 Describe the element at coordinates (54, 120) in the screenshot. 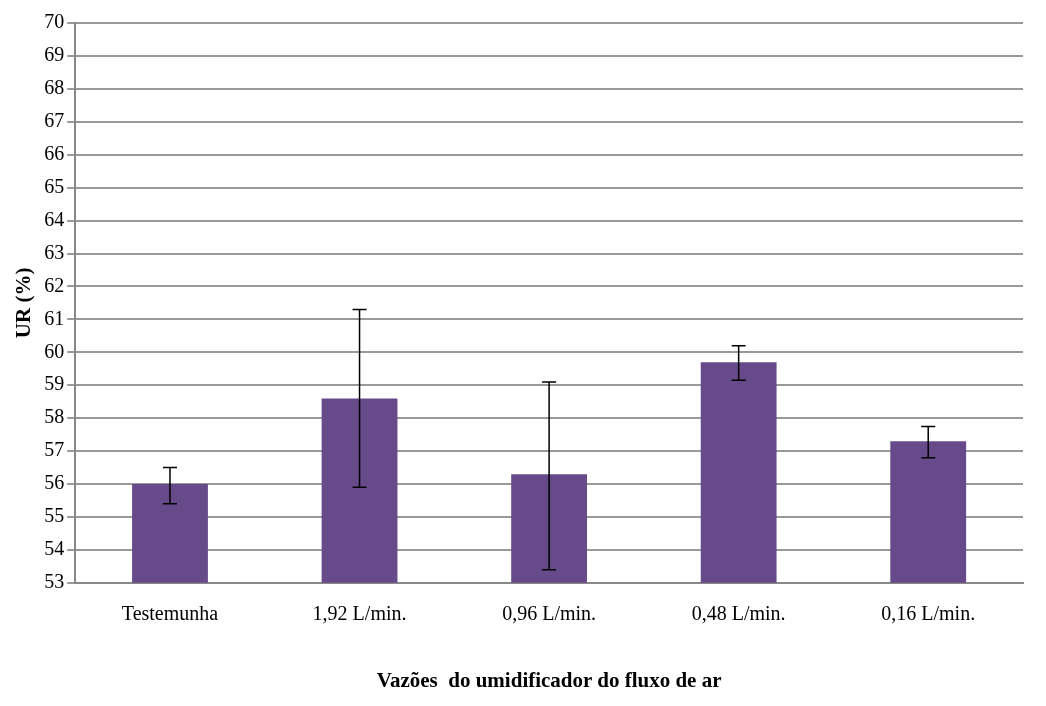

I see `y-tick-label: 67` at that location.